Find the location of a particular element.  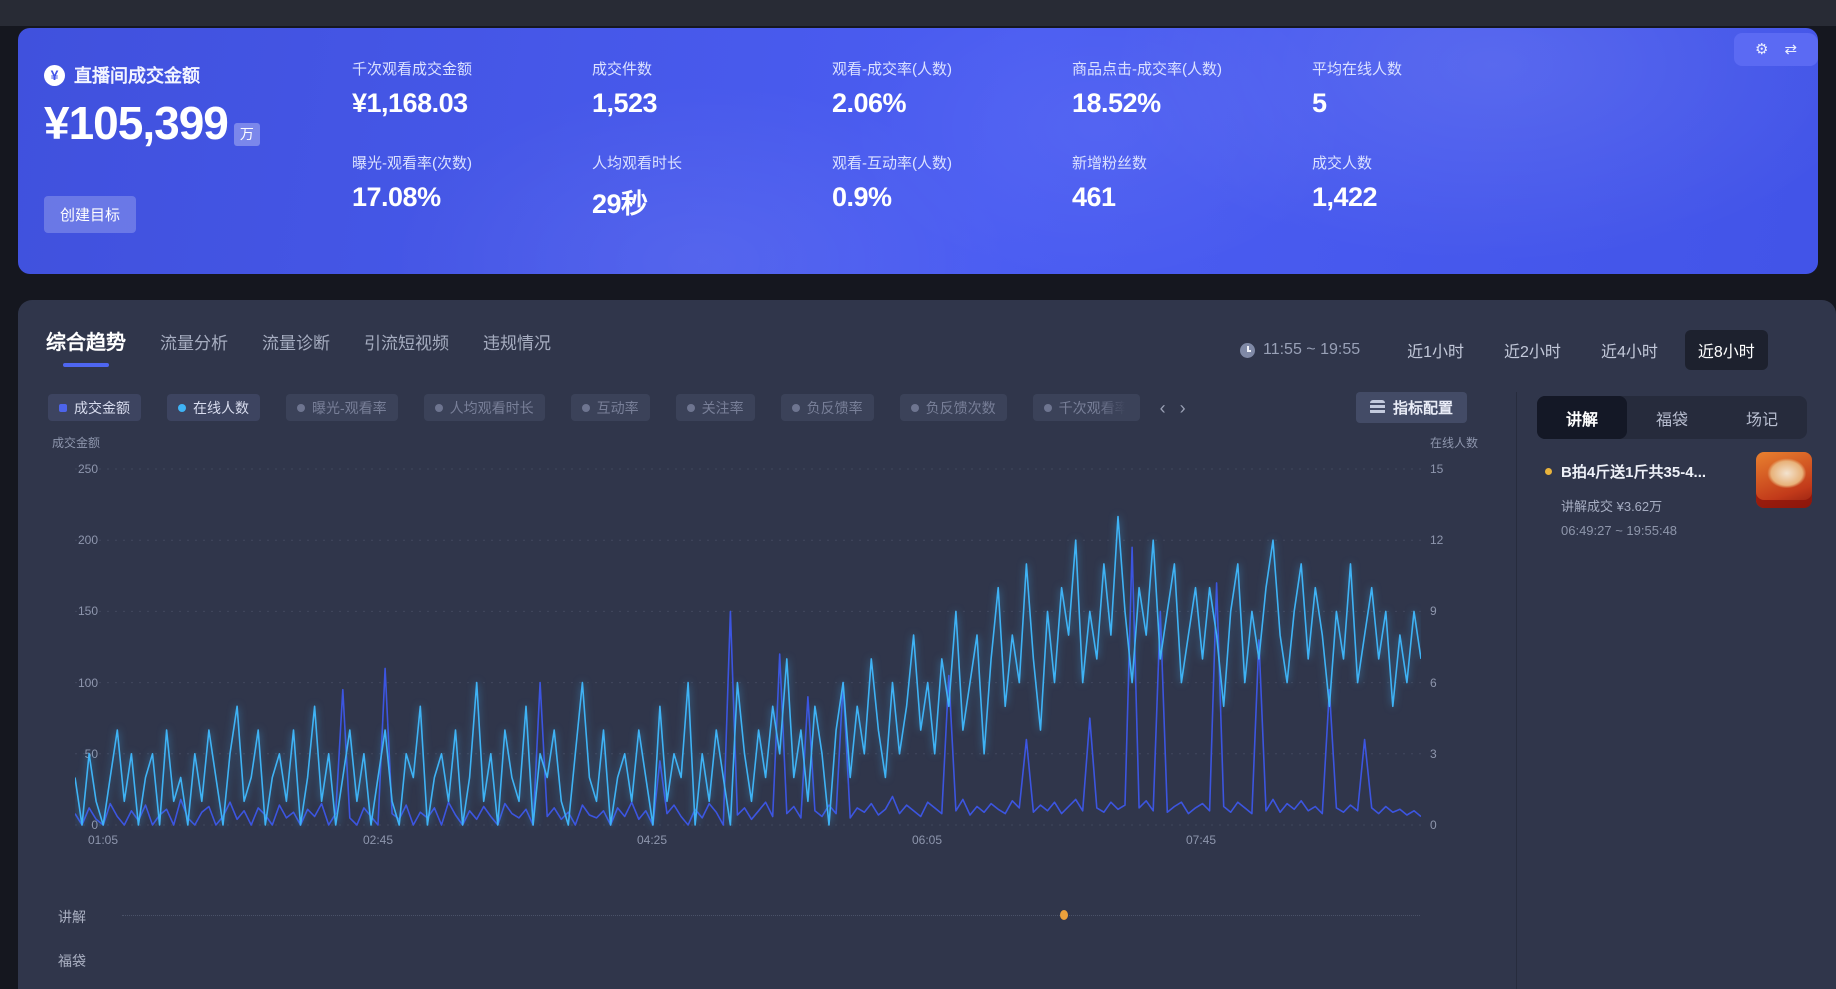

chip-negative-feedback-rate: 负反馈率 is located at coordinates (827, 407).